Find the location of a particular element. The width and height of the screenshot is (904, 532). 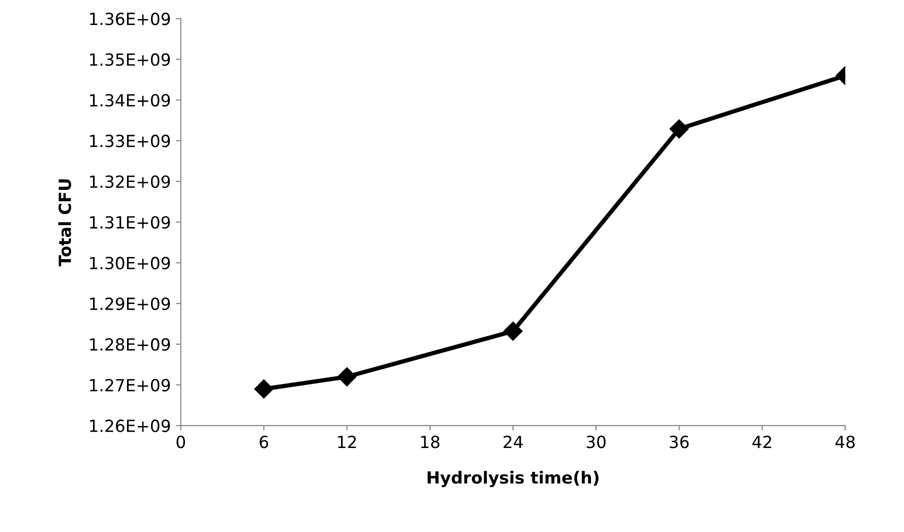

y-tick-label: 1.36E+09 is located at coordinates (130, 19).